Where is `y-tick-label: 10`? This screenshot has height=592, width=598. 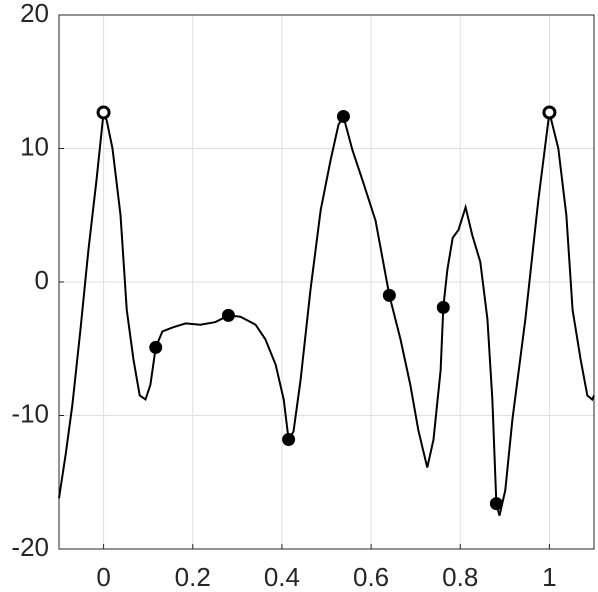 y-tick-label: 10 is located at coordinates (34, 146).